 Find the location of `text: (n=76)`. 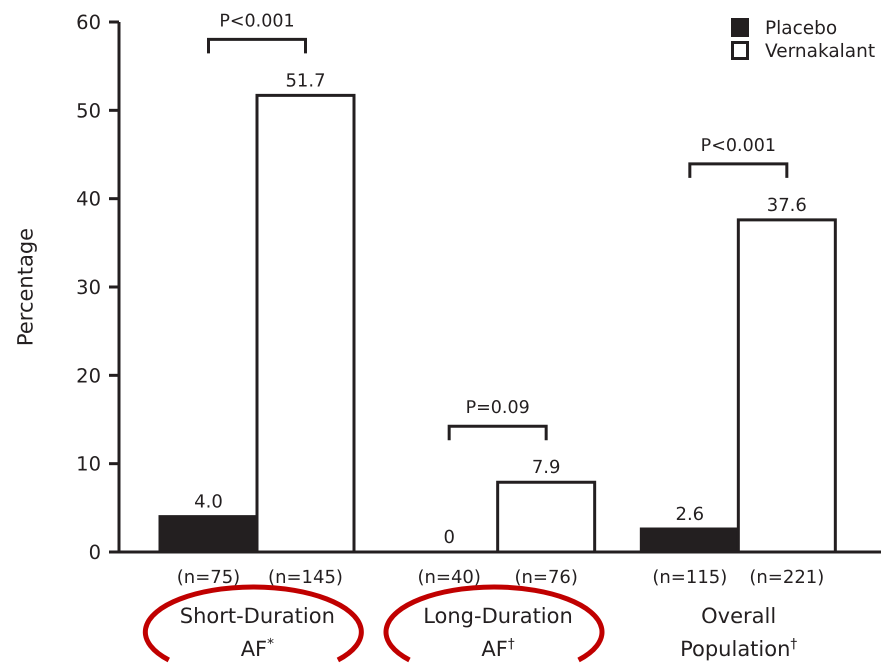

text: (n=76) is located at coordinates (546, 577).